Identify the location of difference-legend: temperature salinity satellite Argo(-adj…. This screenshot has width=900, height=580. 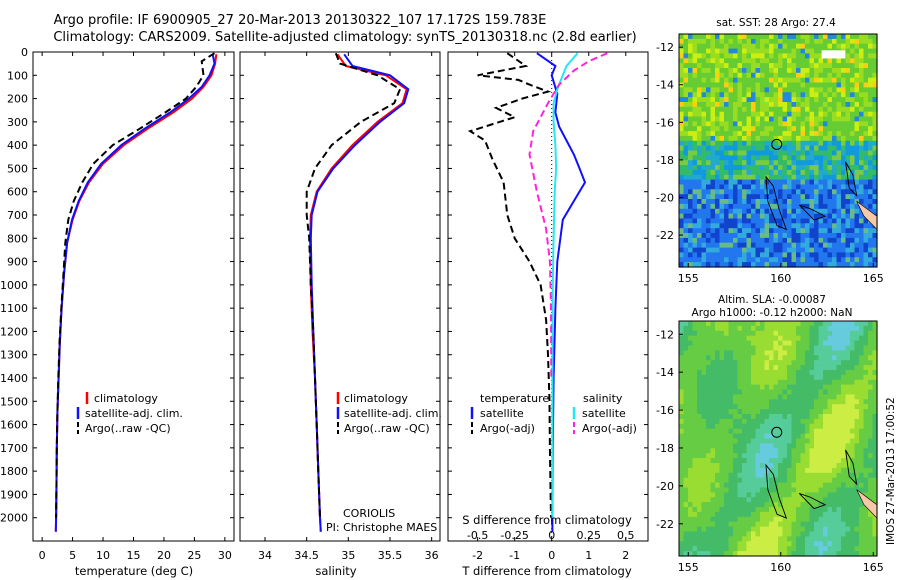
(553, 413).